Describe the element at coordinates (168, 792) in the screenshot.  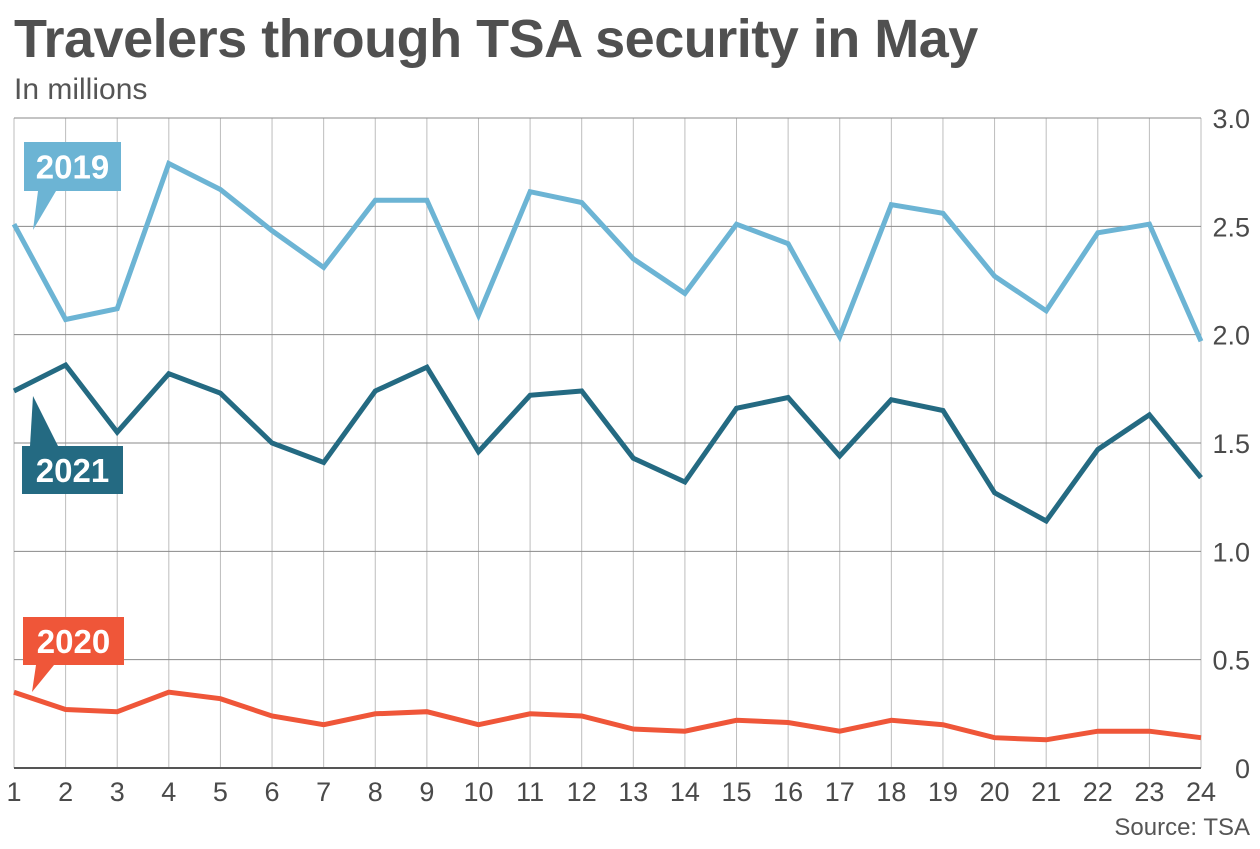
I see `x-tick-label: 4` at that location.